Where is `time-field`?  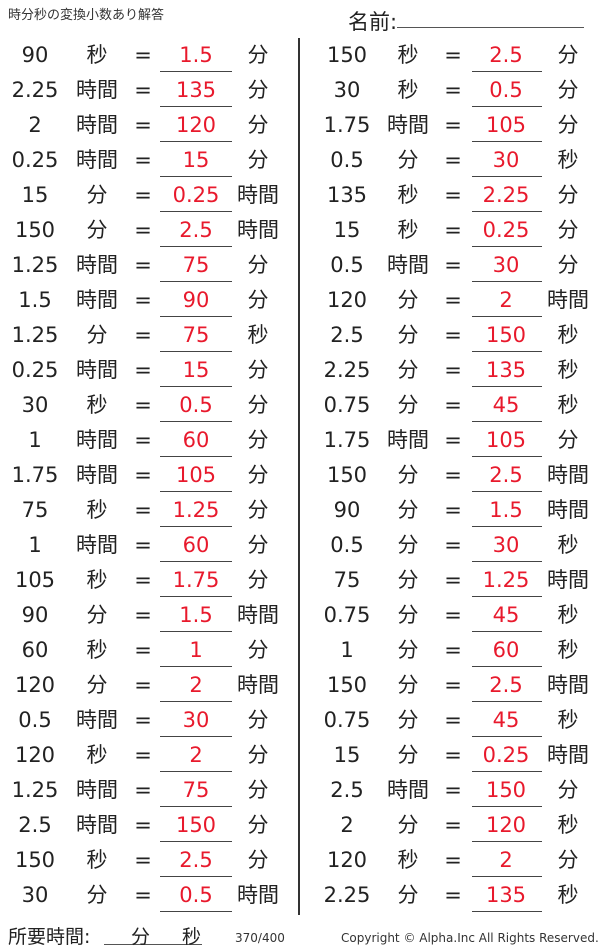
time-field is located at coordinates (153, 944).